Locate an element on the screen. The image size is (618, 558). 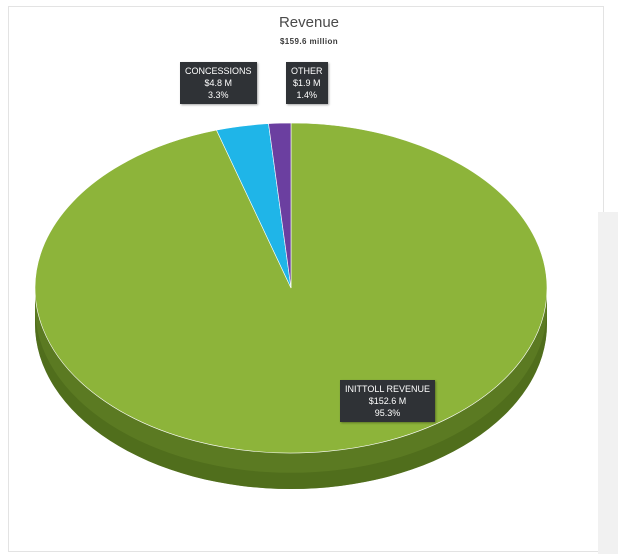
data-label-value: $1.9 M is located at coordinates (306, 83).